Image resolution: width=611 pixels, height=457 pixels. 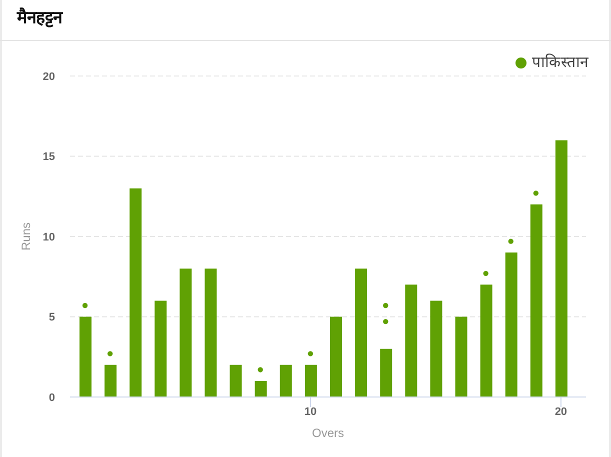 What do you see at coordinates (51, 398) in the screenshot?
I see `y-tick-label: 0` at bounding box center [51, 398].